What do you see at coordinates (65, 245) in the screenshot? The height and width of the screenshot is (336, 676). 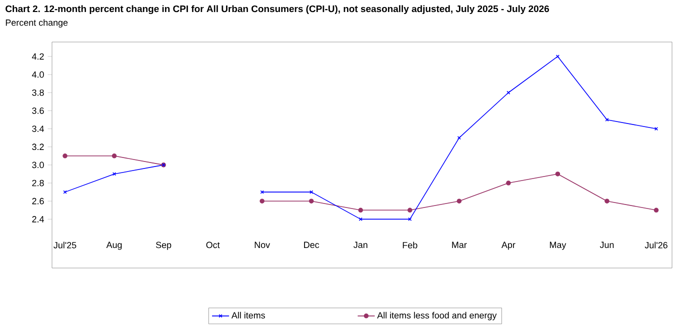 I see `x-tick-label: Jul'25` at bounding box center [65, 245].